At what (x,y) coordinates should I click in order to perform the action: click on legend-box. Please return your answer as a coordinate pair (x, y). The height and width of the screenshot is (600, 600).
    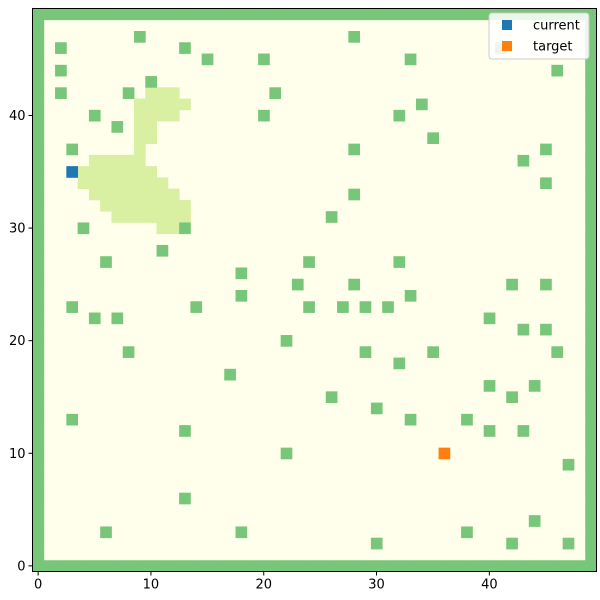
    Looking at the image, I should click on (539, 36).